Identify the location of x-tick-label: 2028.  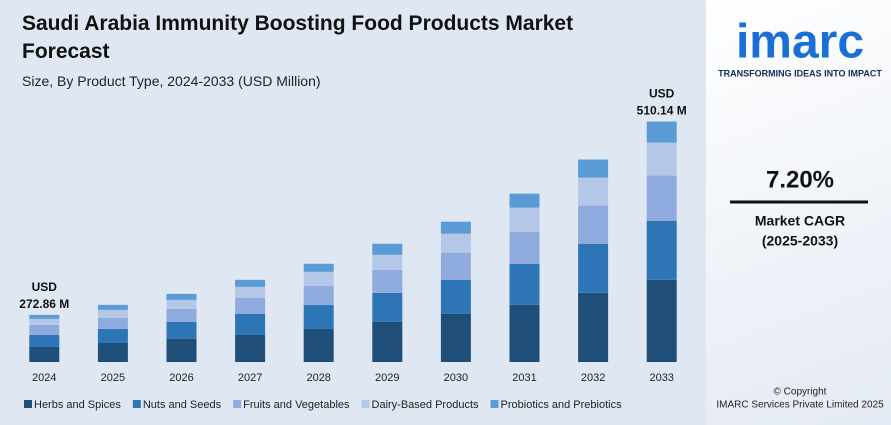
(318, 378).